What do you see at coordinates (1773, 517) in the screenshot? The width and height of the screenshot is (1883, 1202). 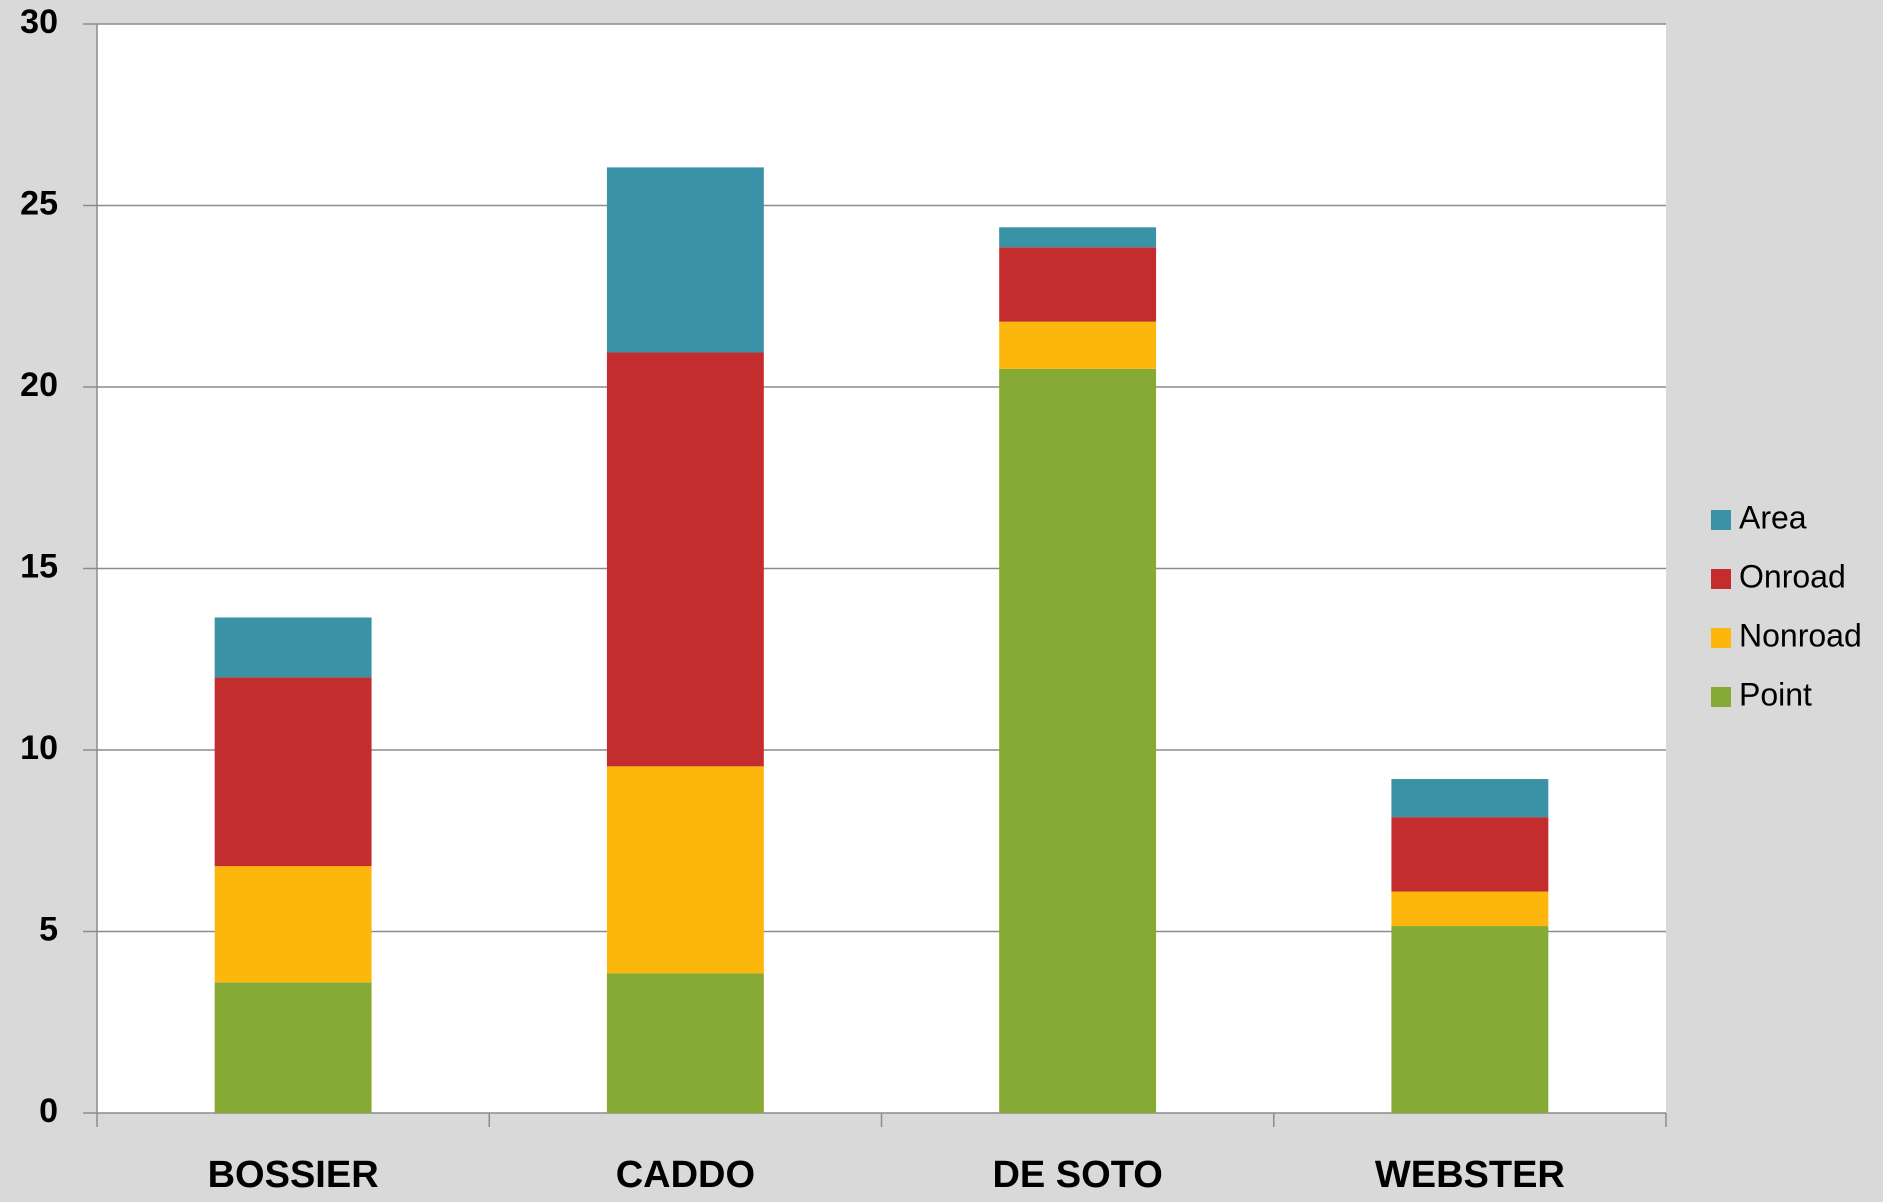 I see `legend-label: Area` at bounding box center [1773, 517].